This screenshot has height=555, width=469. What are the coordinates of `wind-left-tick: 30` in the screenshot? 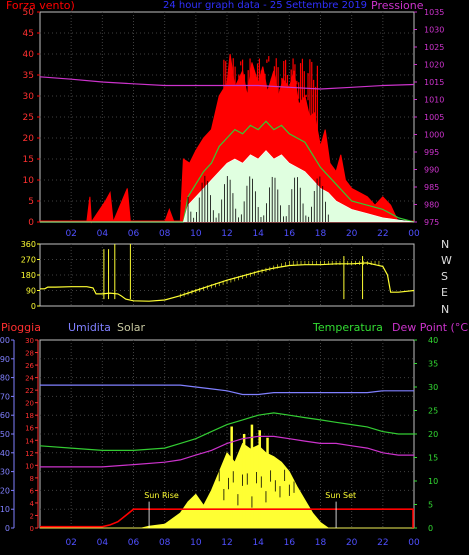 It's located at (29, 97).